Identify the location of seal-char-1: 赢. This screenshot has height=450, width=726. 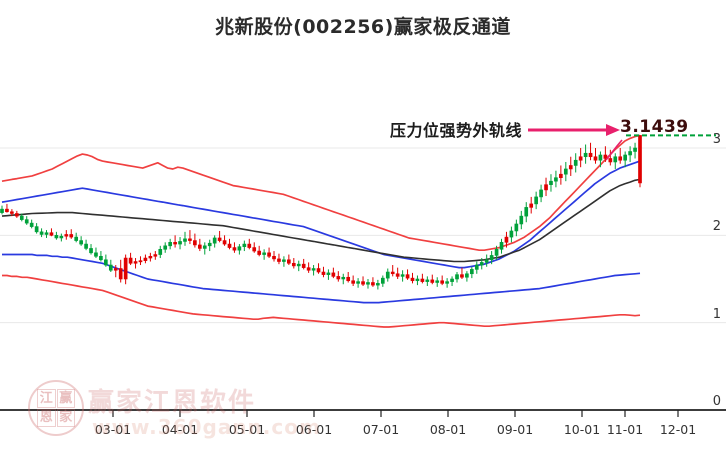
(65, 398).